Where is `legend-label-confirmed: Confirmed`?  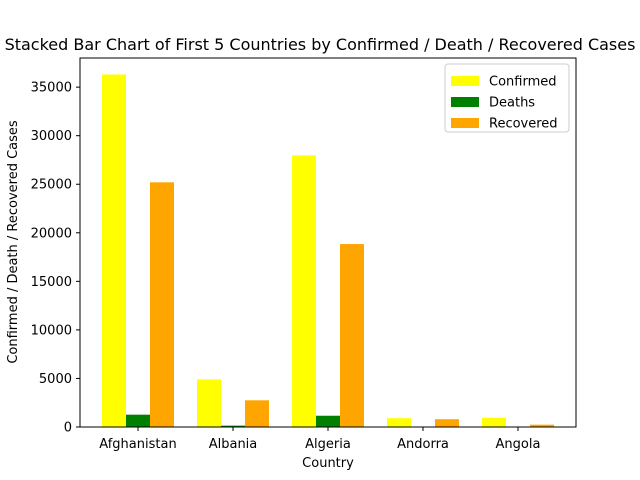 legend-label-confirmed: Confirmed is located at coordinates (523, 82).